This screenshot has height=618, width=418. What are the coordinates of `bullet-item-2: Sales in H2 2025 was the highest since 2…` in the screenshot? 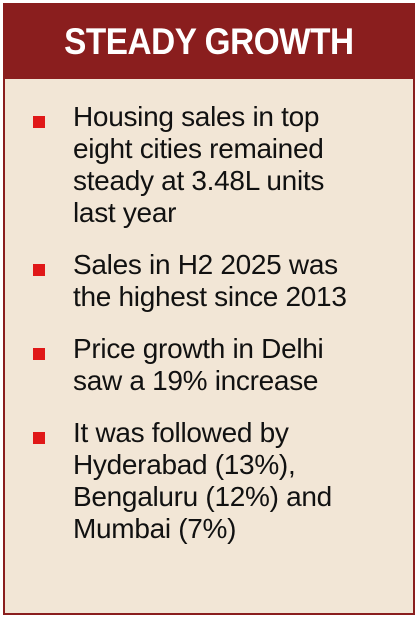 It's located at (209, 281).